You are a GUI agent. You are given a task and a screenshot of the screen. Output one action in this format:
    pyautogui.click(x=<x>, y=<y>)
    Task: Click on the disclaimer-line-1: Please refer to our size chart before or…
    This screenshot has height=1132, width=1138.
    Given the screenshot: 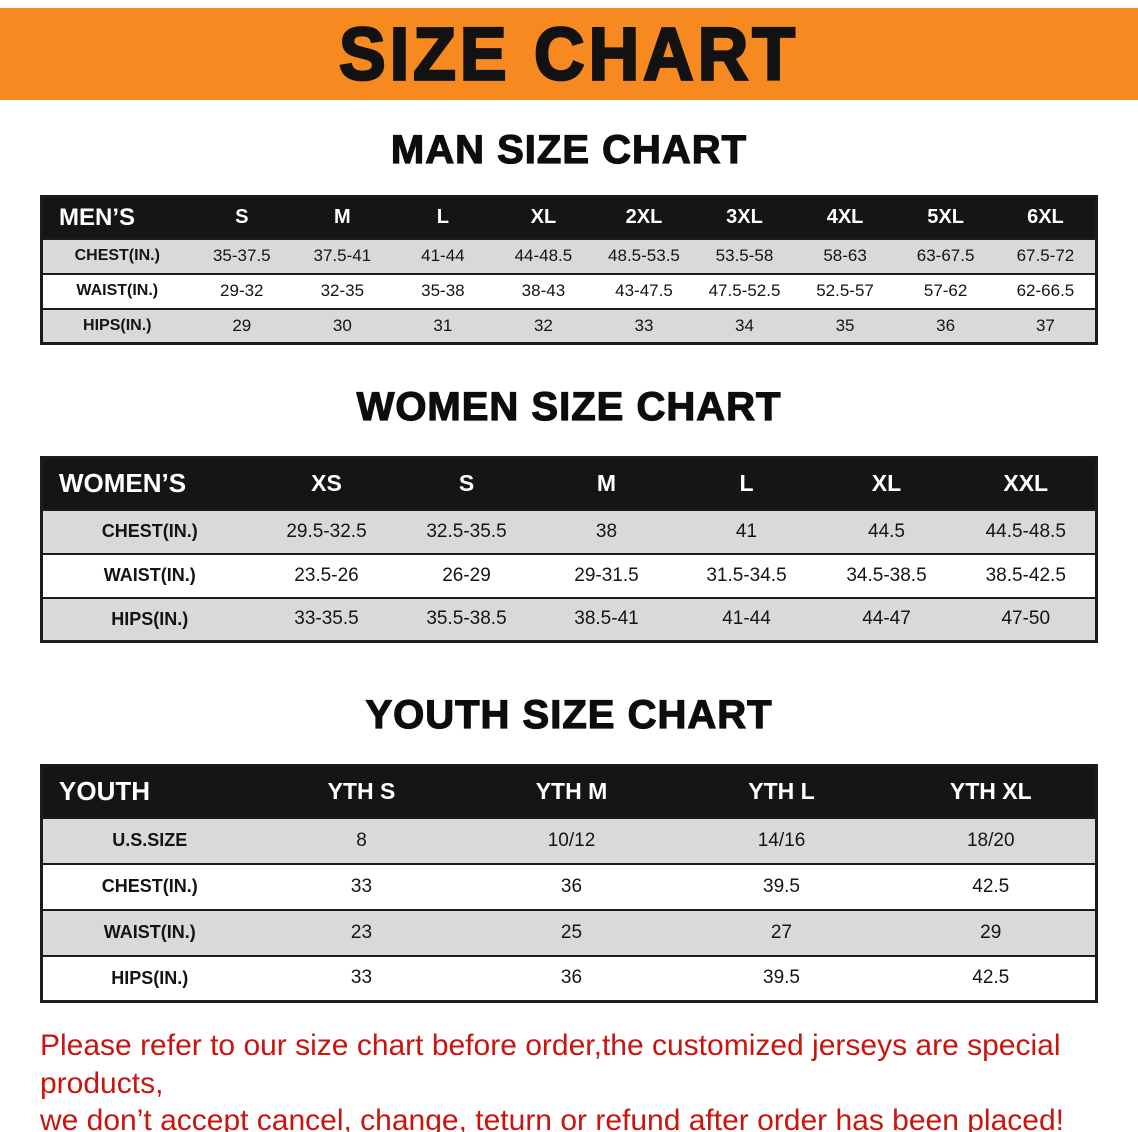 What is the action you would take?
    pyautogui.click(x=550, y=1064)
    